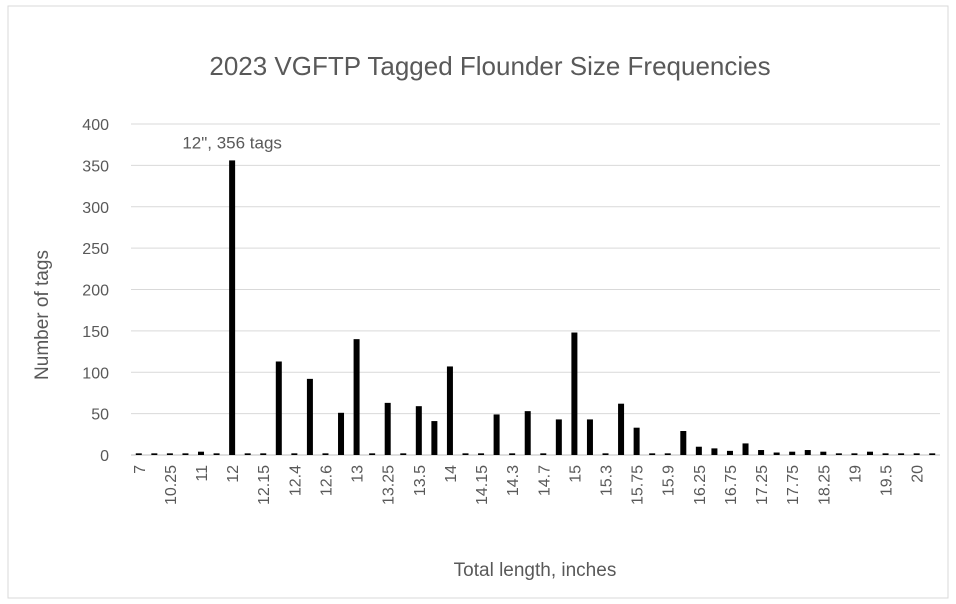 Image resolution: width=956 pixels, height=604 pixels. What do you see at coordinates (232, 142) in the screenshot?
I see `annotation: 12", 356 tags` at bounding box center [232, 142].